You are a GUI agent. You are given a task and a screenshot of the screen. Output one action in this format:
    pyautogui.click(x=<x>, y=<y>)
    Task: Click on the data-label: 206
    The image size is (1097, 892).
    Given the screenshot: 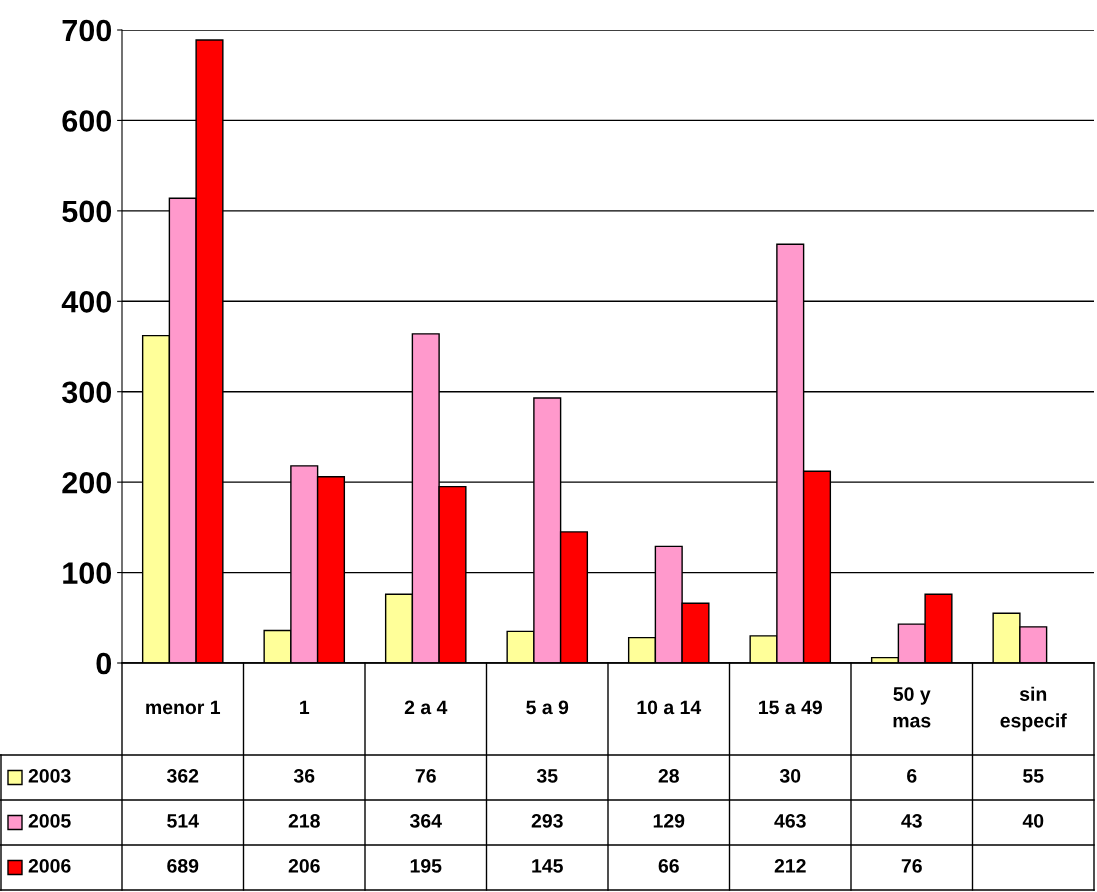 What is the action you would take?
    pyautogui.click(x=304, y=865)
    